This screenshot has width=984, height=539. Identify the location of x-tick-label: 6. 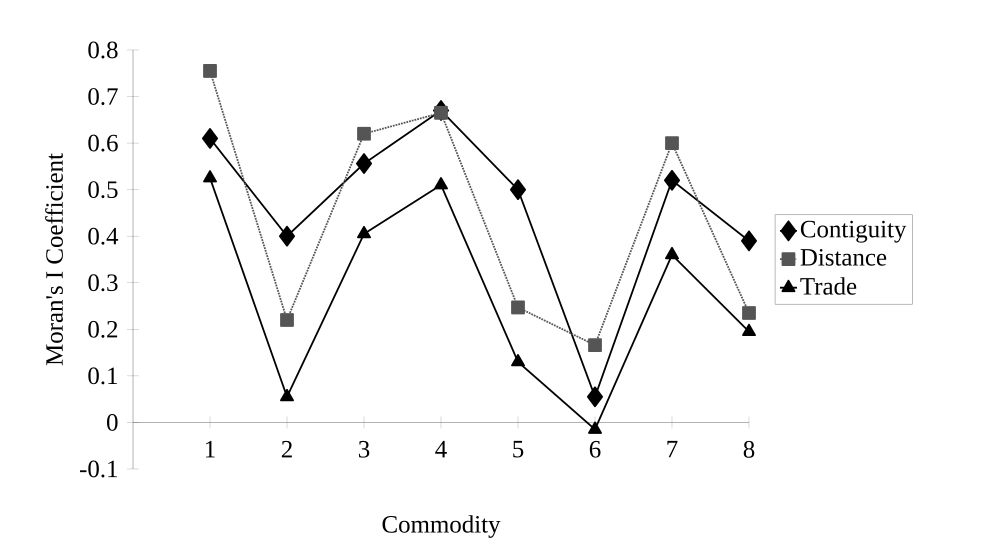
(595, 449).